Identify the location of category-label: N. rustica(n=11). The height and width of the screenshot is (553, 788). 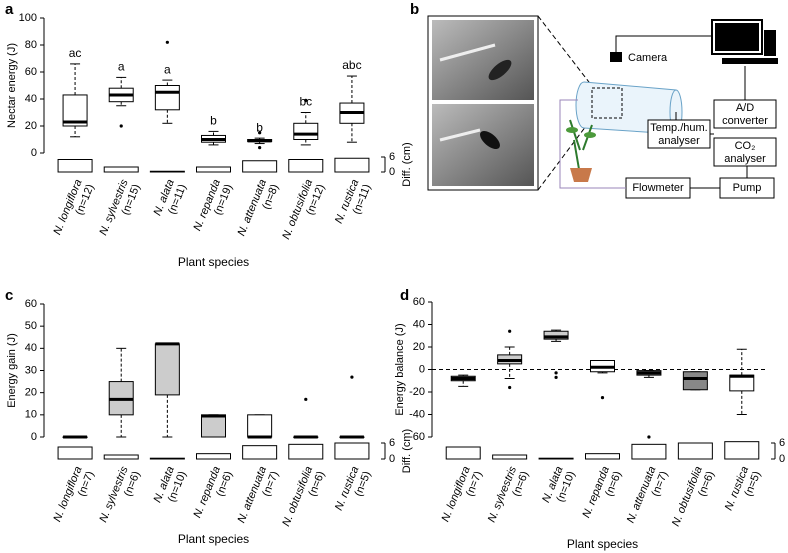
(353, 202).